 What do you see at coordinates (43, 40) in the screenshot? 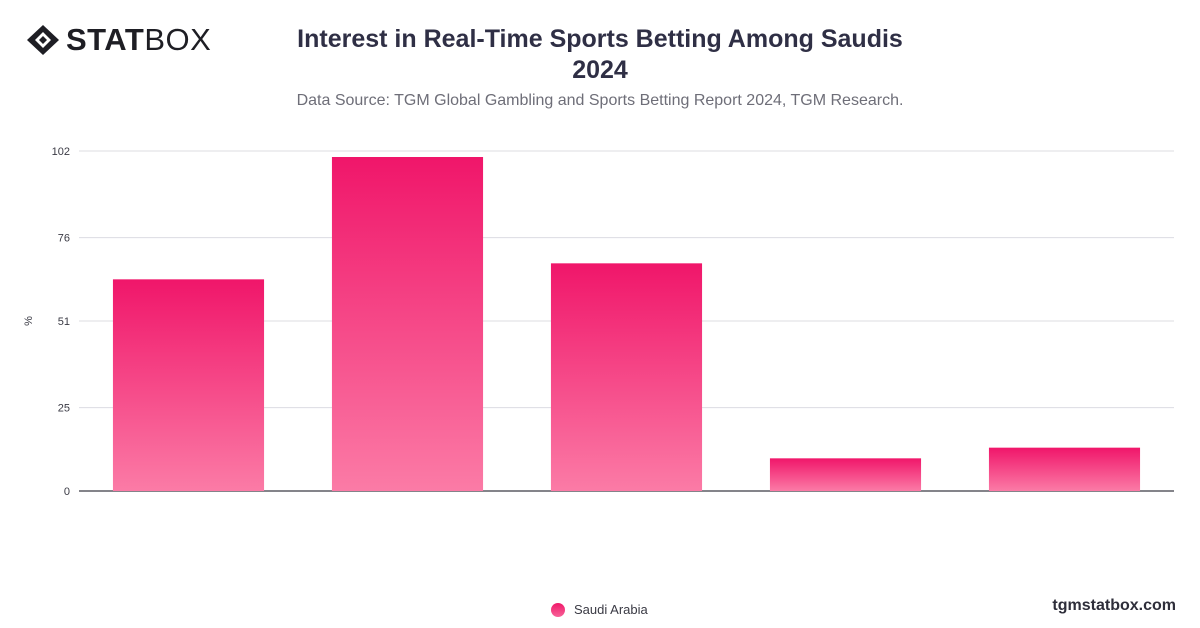
I see `diamond-logo-icon` at bounding box center [43, 40].